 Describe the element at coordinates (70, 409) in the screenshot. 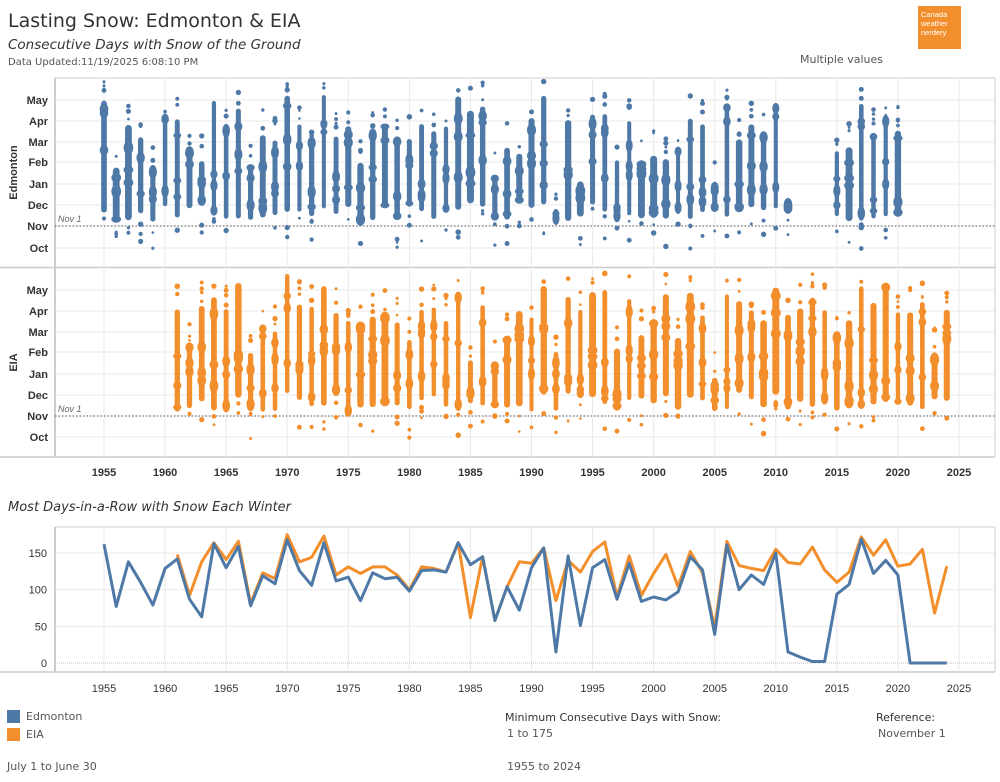

I see `reference-line-label: Nov 1` at that location.